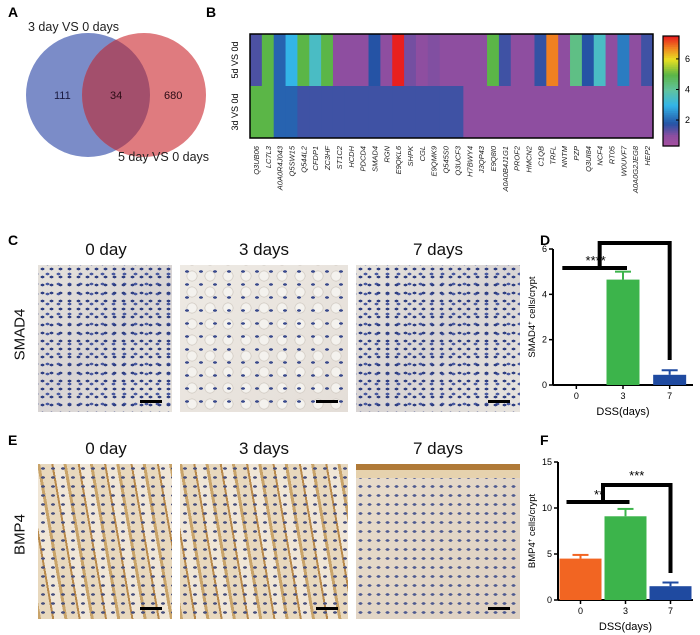 This screenshot has height=635, width=700. What do you see at coordinates (612, 154) in the screenshot?
I see `heatmap-column-label: RT05` at bounding box center [612, 154].